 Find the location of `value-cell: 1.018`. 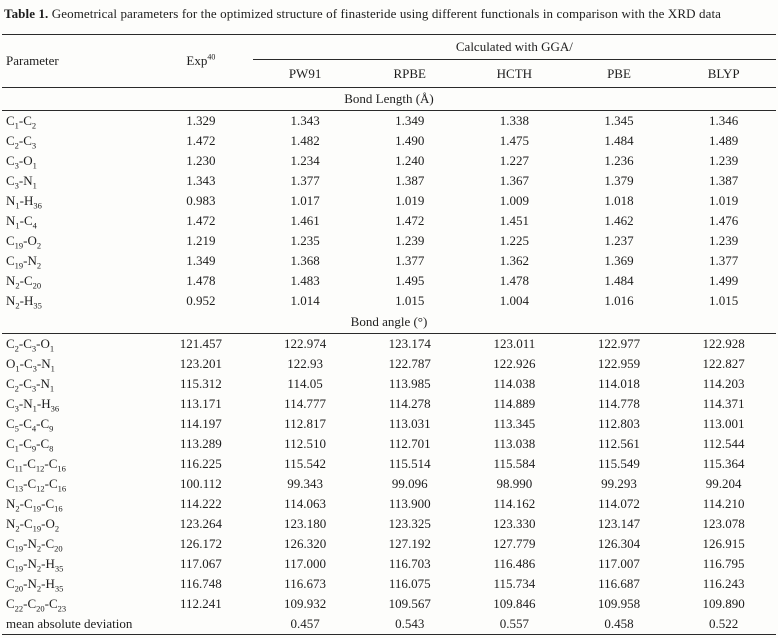

value-cell: 1.018 is located at coordinates (619, 200).